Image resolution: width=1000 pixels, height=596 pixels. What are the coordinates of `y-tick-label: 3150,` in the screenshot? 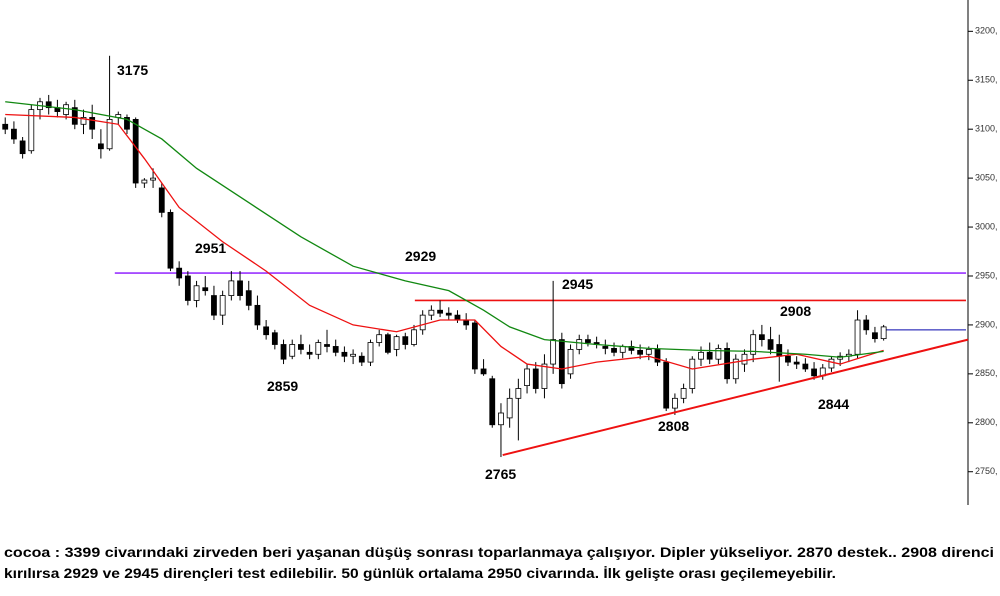 It's located at (986, 80).